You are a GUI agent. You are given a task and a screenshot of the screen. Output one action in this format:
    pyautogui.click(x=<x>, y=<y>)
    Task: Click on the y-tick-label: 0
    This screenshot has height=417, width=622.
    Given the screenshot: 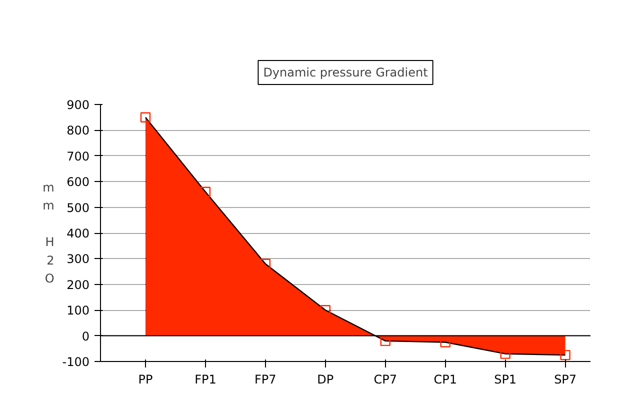 What is the action you would take?
    pyautogui.click(x=86, y=336)
    